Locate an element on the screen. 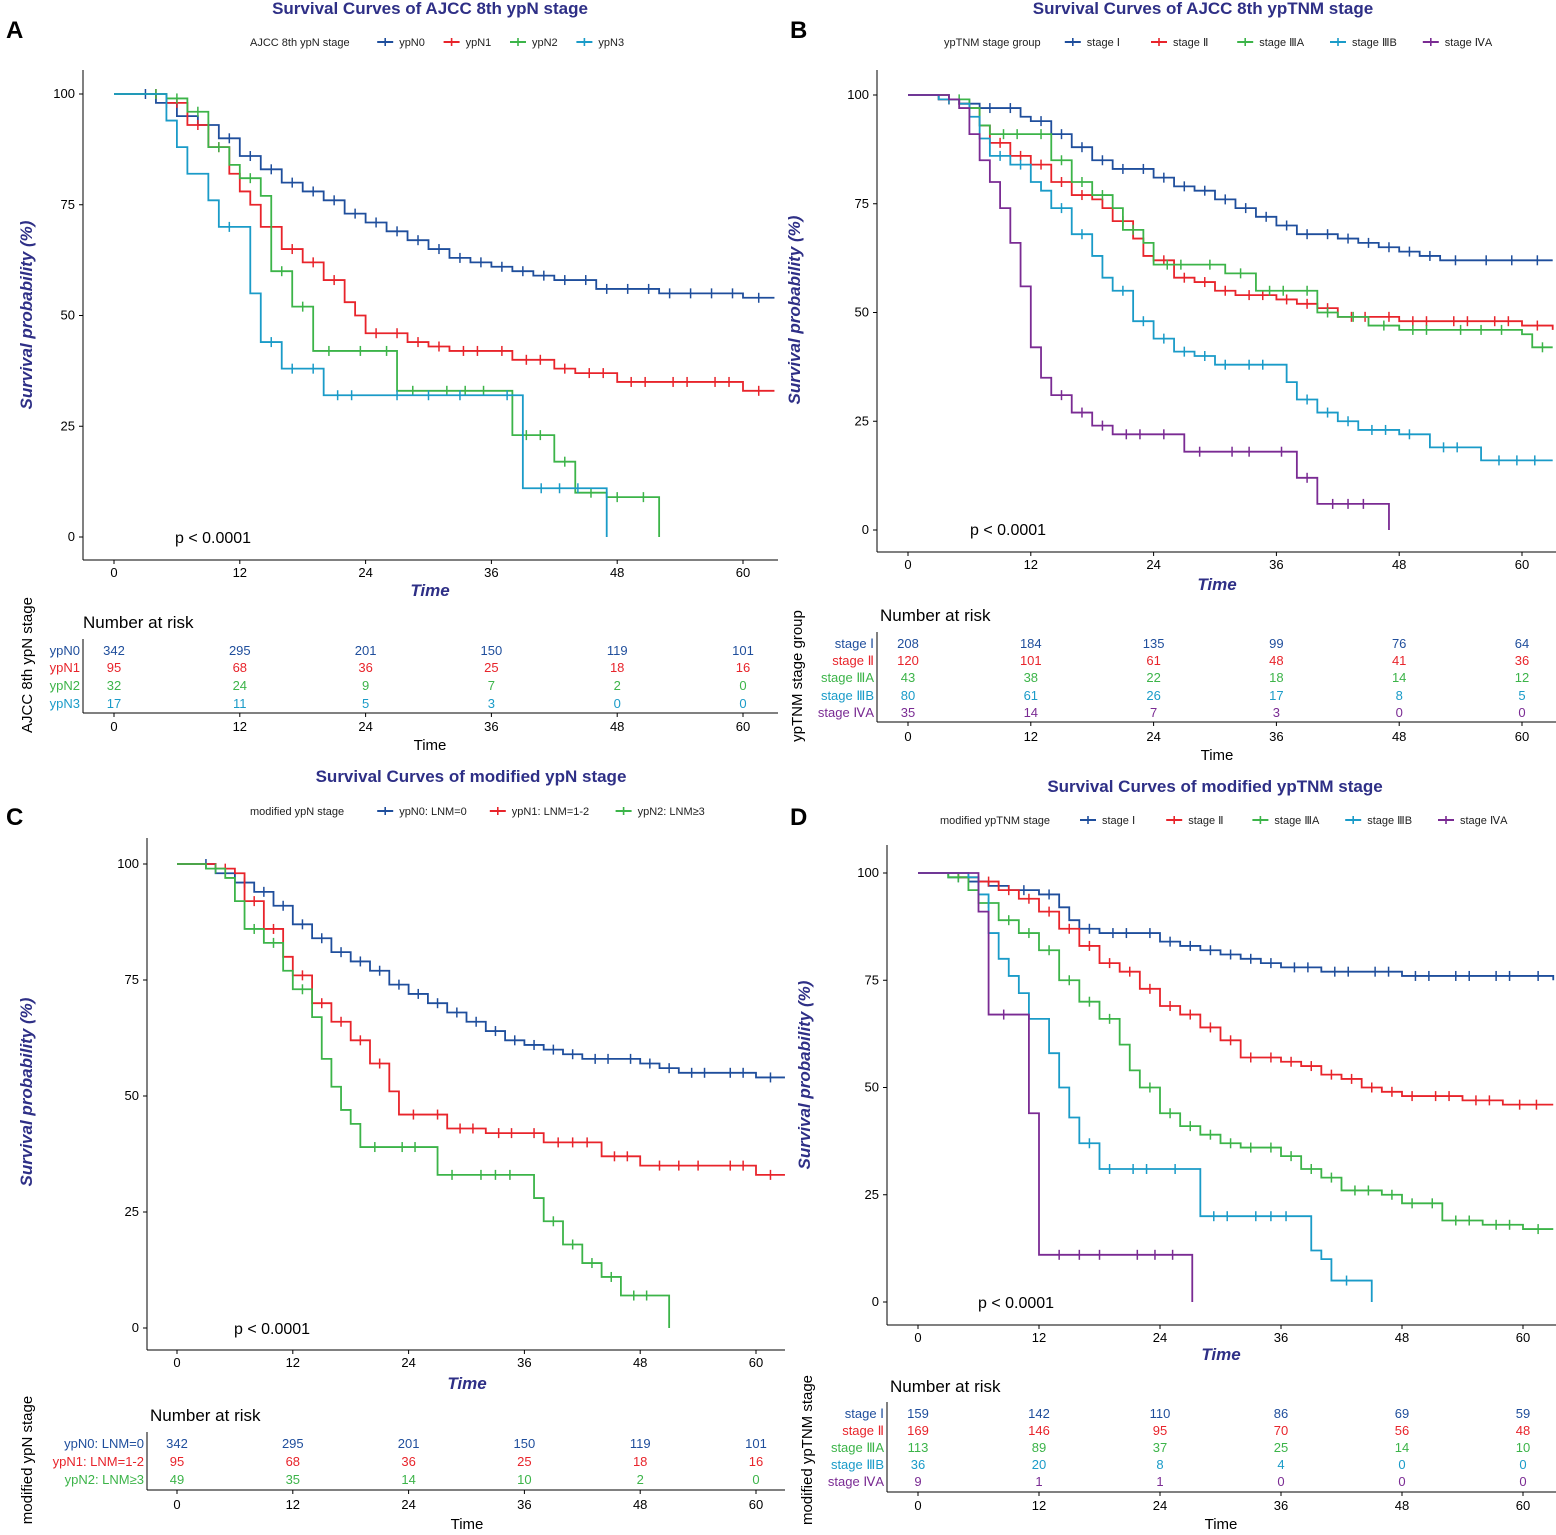  risk-value: 135 is located at coordinates (1154, 643).